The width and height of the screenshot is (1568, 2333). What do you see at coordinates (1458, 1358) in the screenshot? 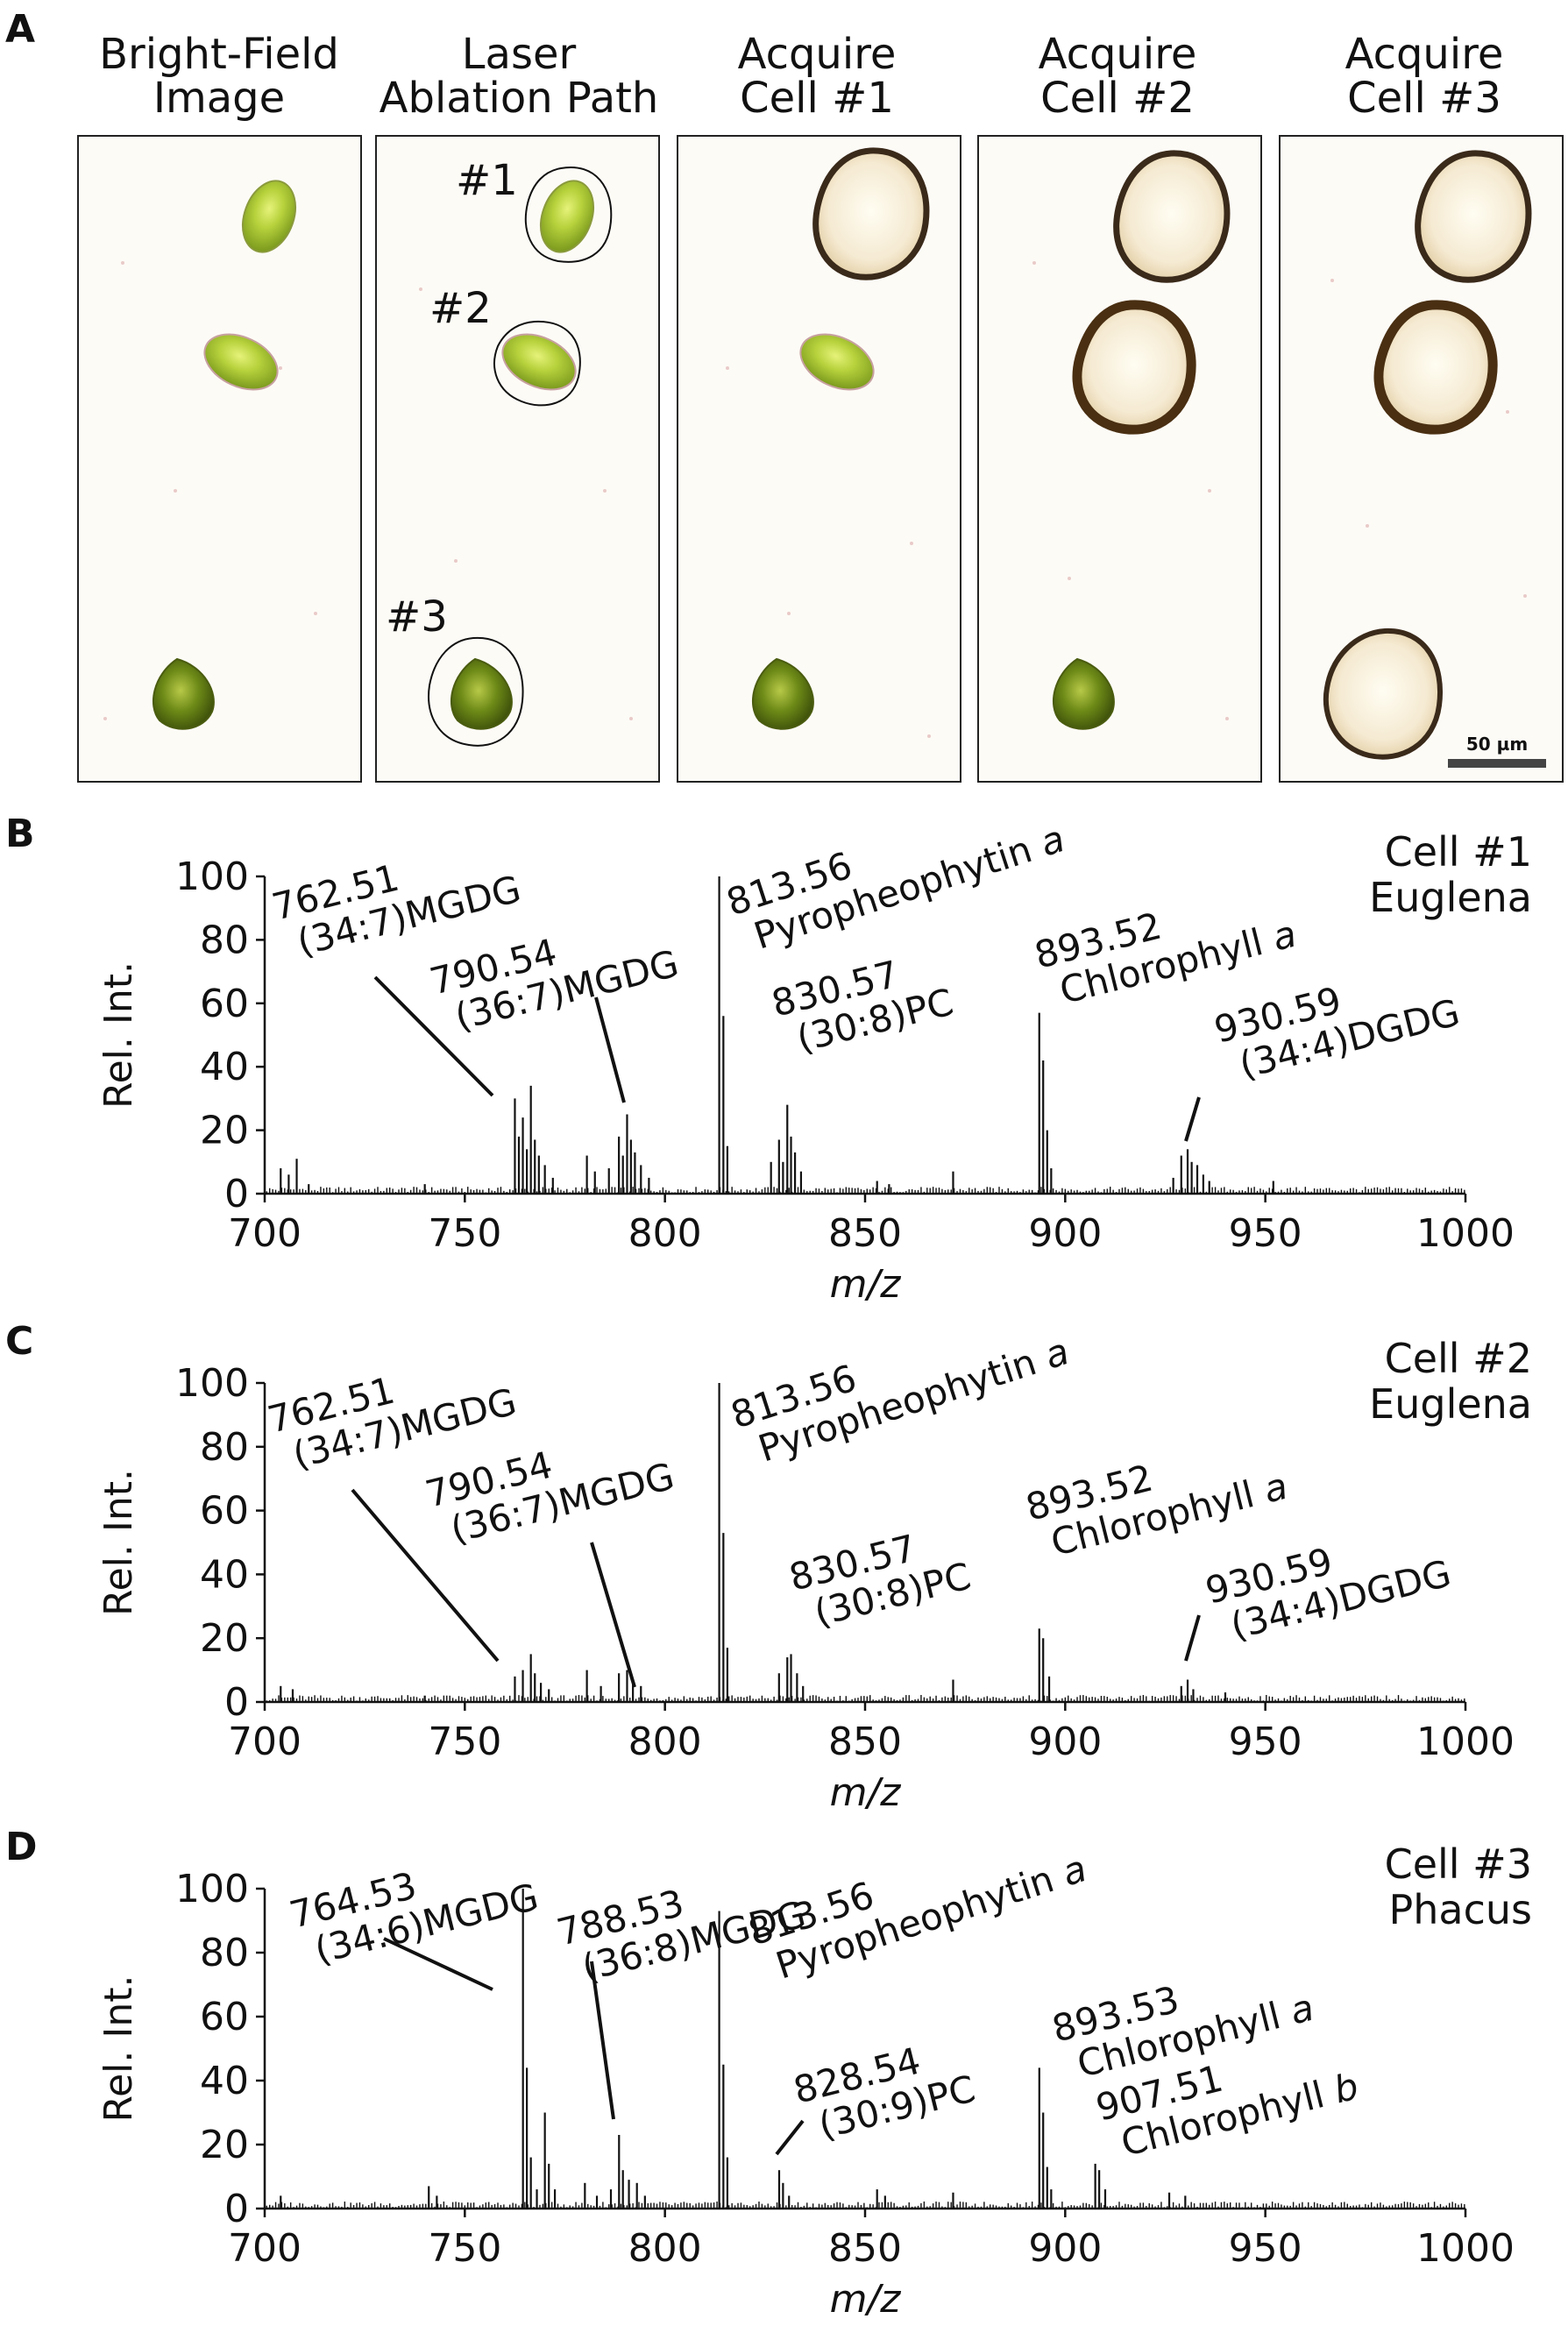
I see `cell-title: Cell #2` at bounding box center [1458, 1358].